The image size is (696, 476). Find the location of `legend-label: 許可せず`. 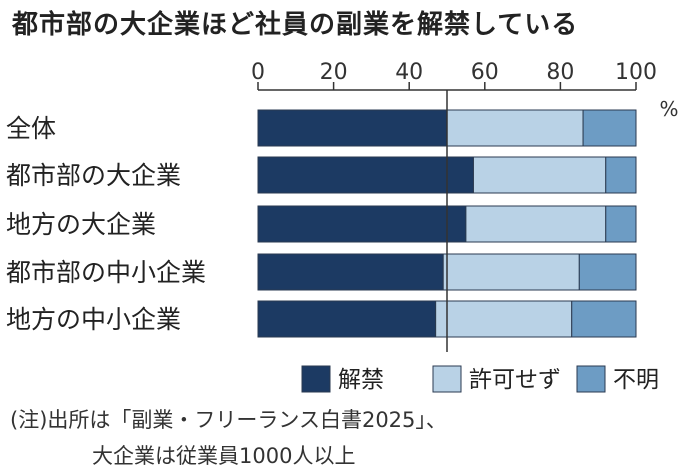

legend-label: 許可せず is located at coordinates (515, 380).